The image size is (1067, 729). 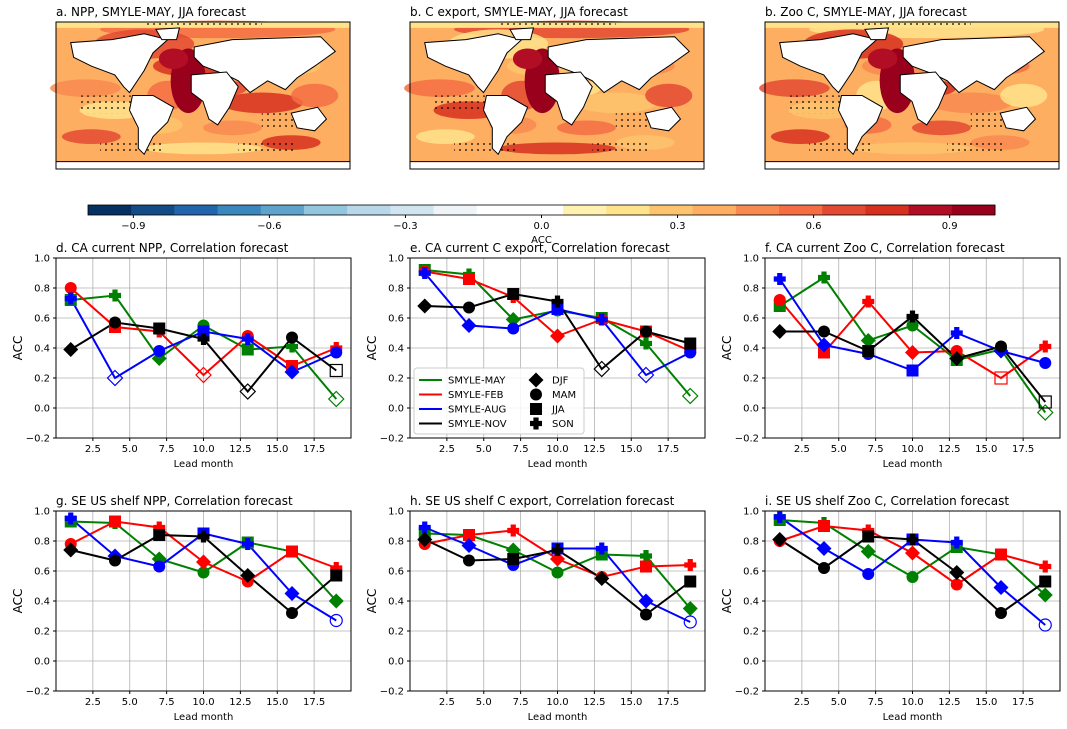 What do you see at coordinates (314, 449) in the screenshot?
I see `x-tick-label: 17.5` at bounding box center [314, 449].